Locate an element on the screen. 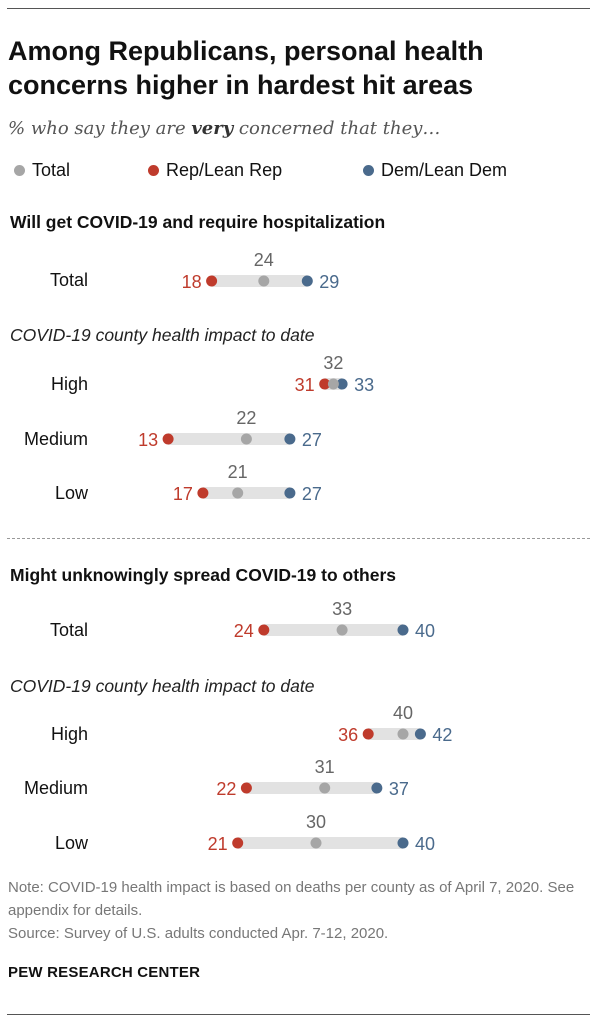 The image size is (597, 1024). dem-value-label-total: 40 is located at coordinates (425, 631).